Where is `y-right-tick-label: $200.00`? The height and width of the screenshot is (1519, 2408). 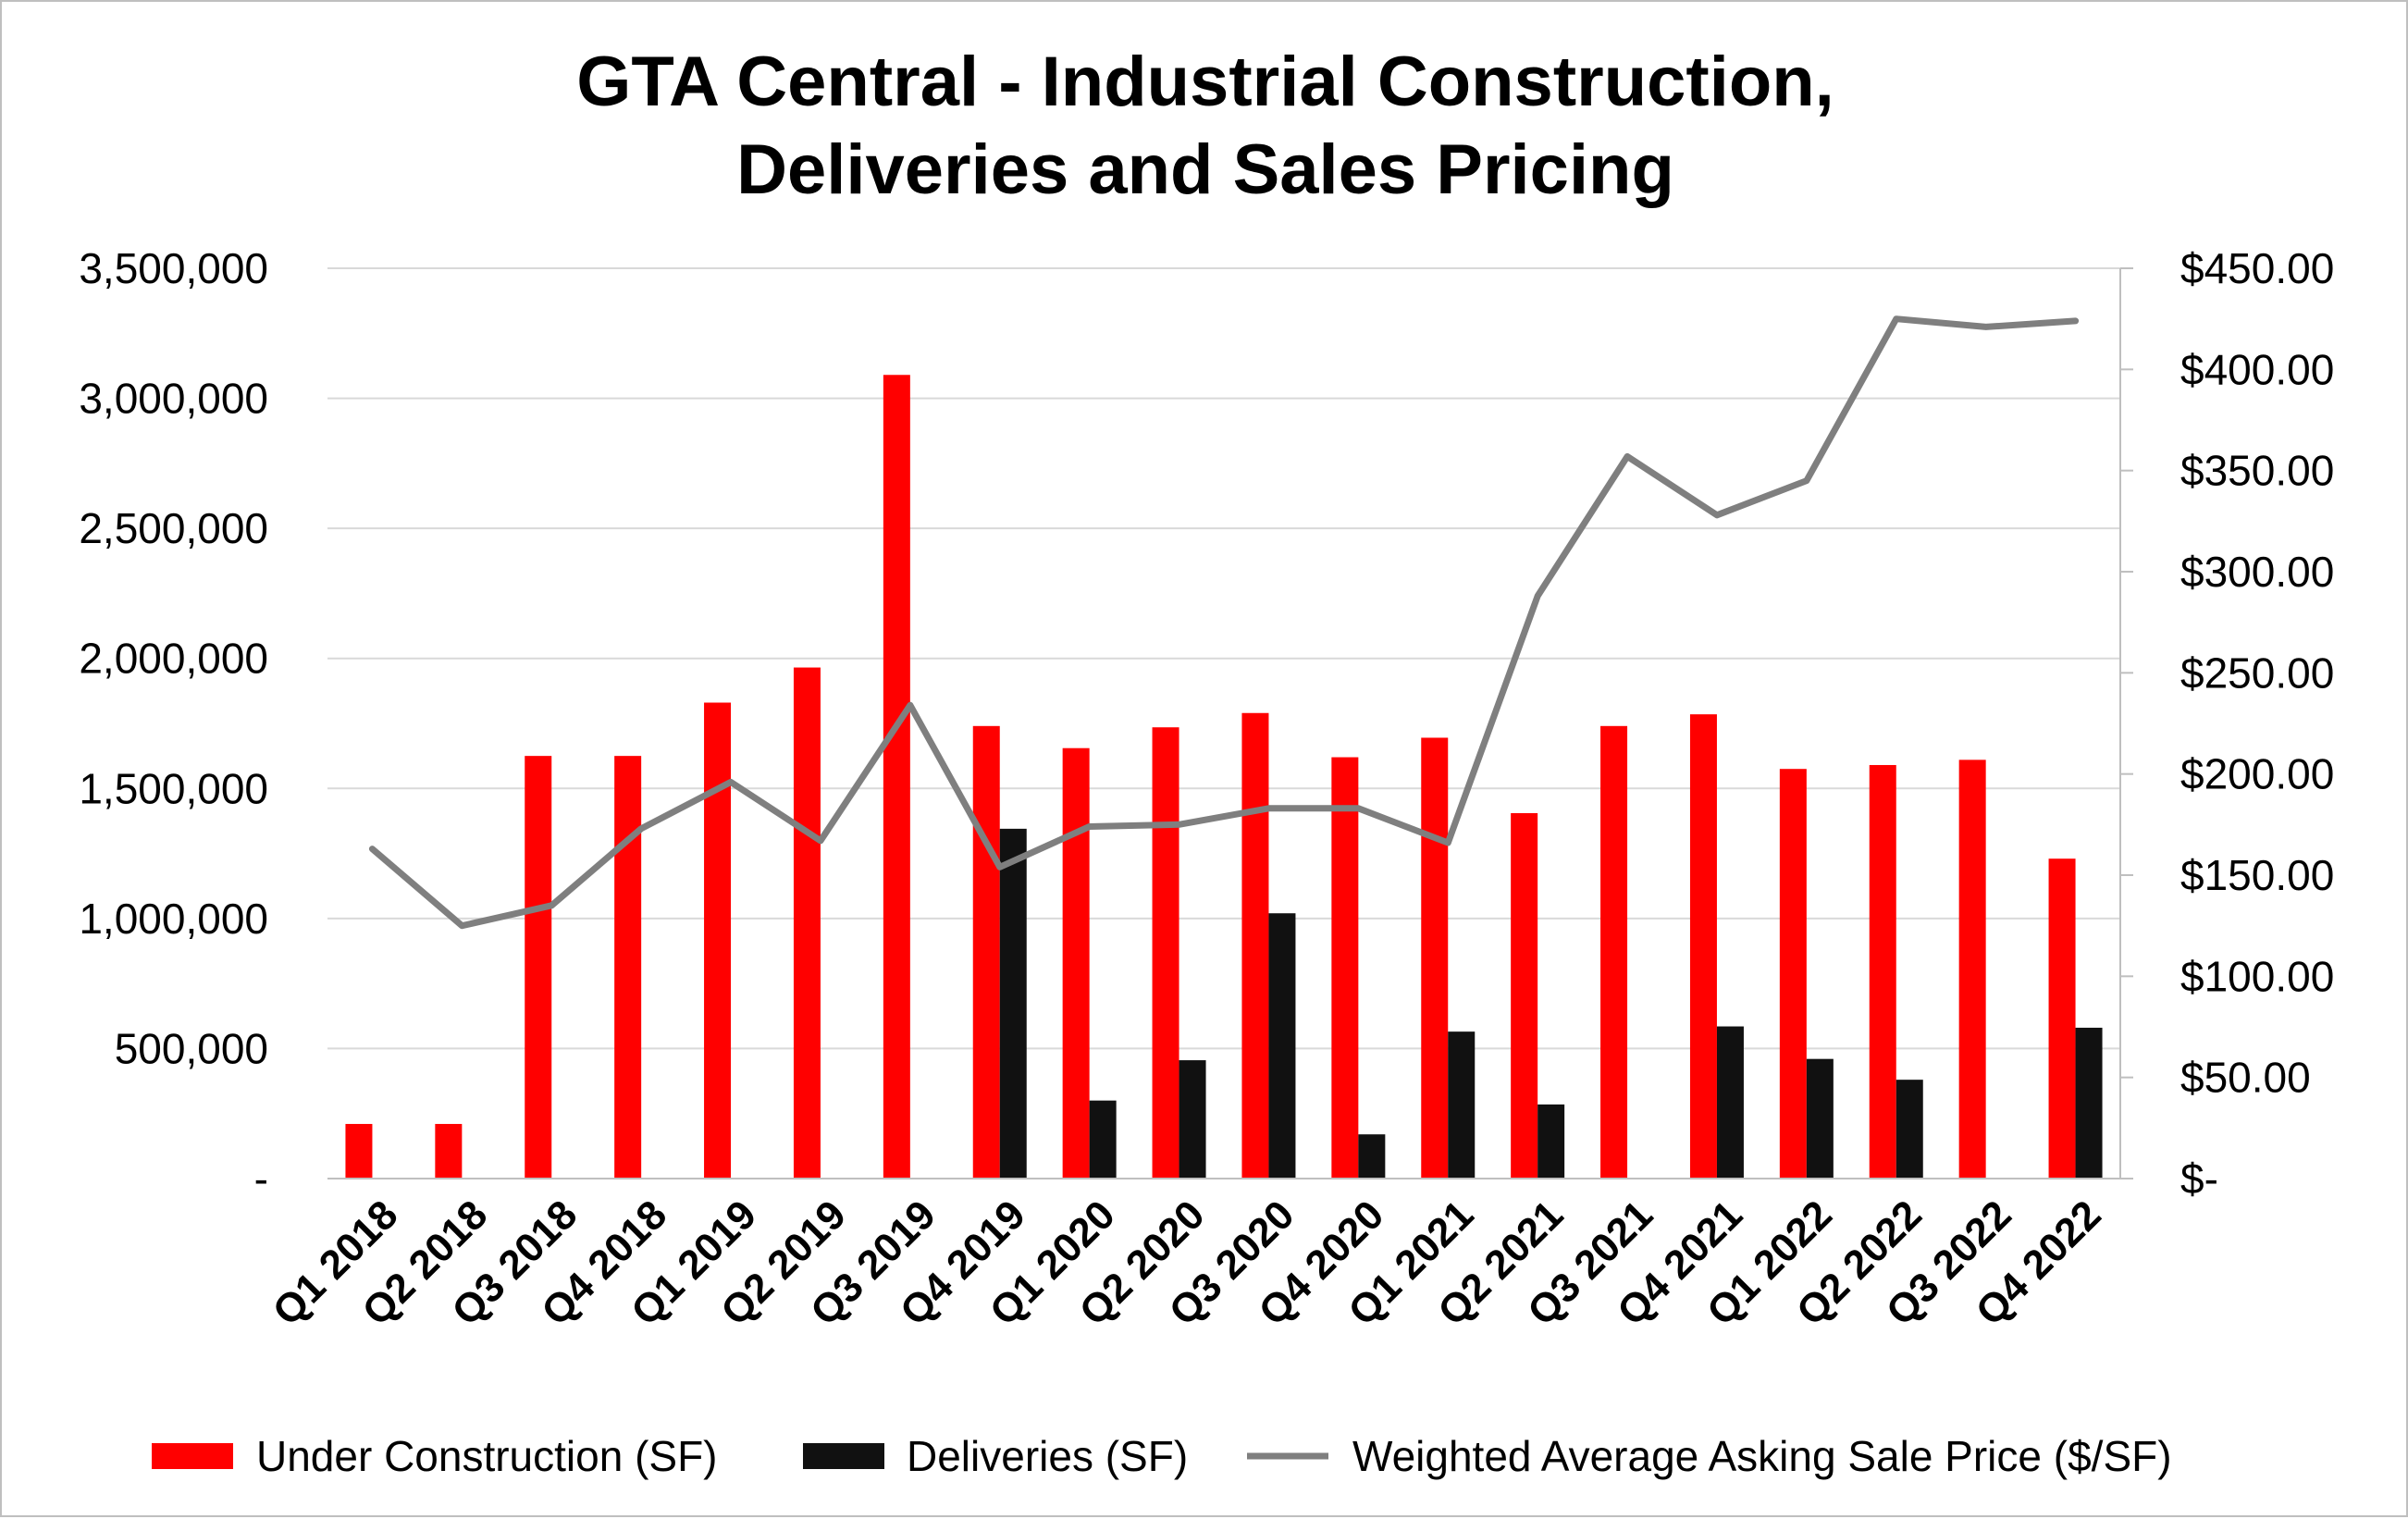 y-right-tick-label: $200.00 is located at coordinates (2257, 774).